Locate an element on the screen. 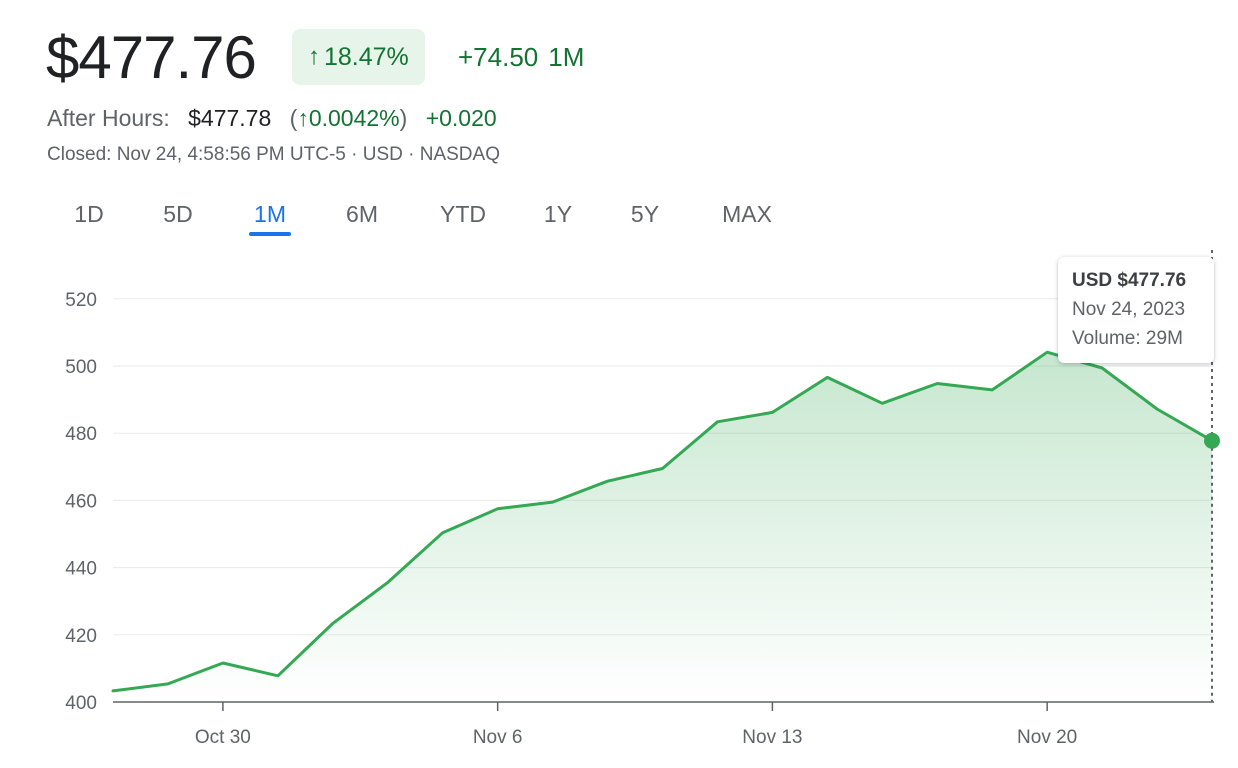 This screenshot has width=1238, height=768. tab-6m: 6M is located at coordinates (362, 214).